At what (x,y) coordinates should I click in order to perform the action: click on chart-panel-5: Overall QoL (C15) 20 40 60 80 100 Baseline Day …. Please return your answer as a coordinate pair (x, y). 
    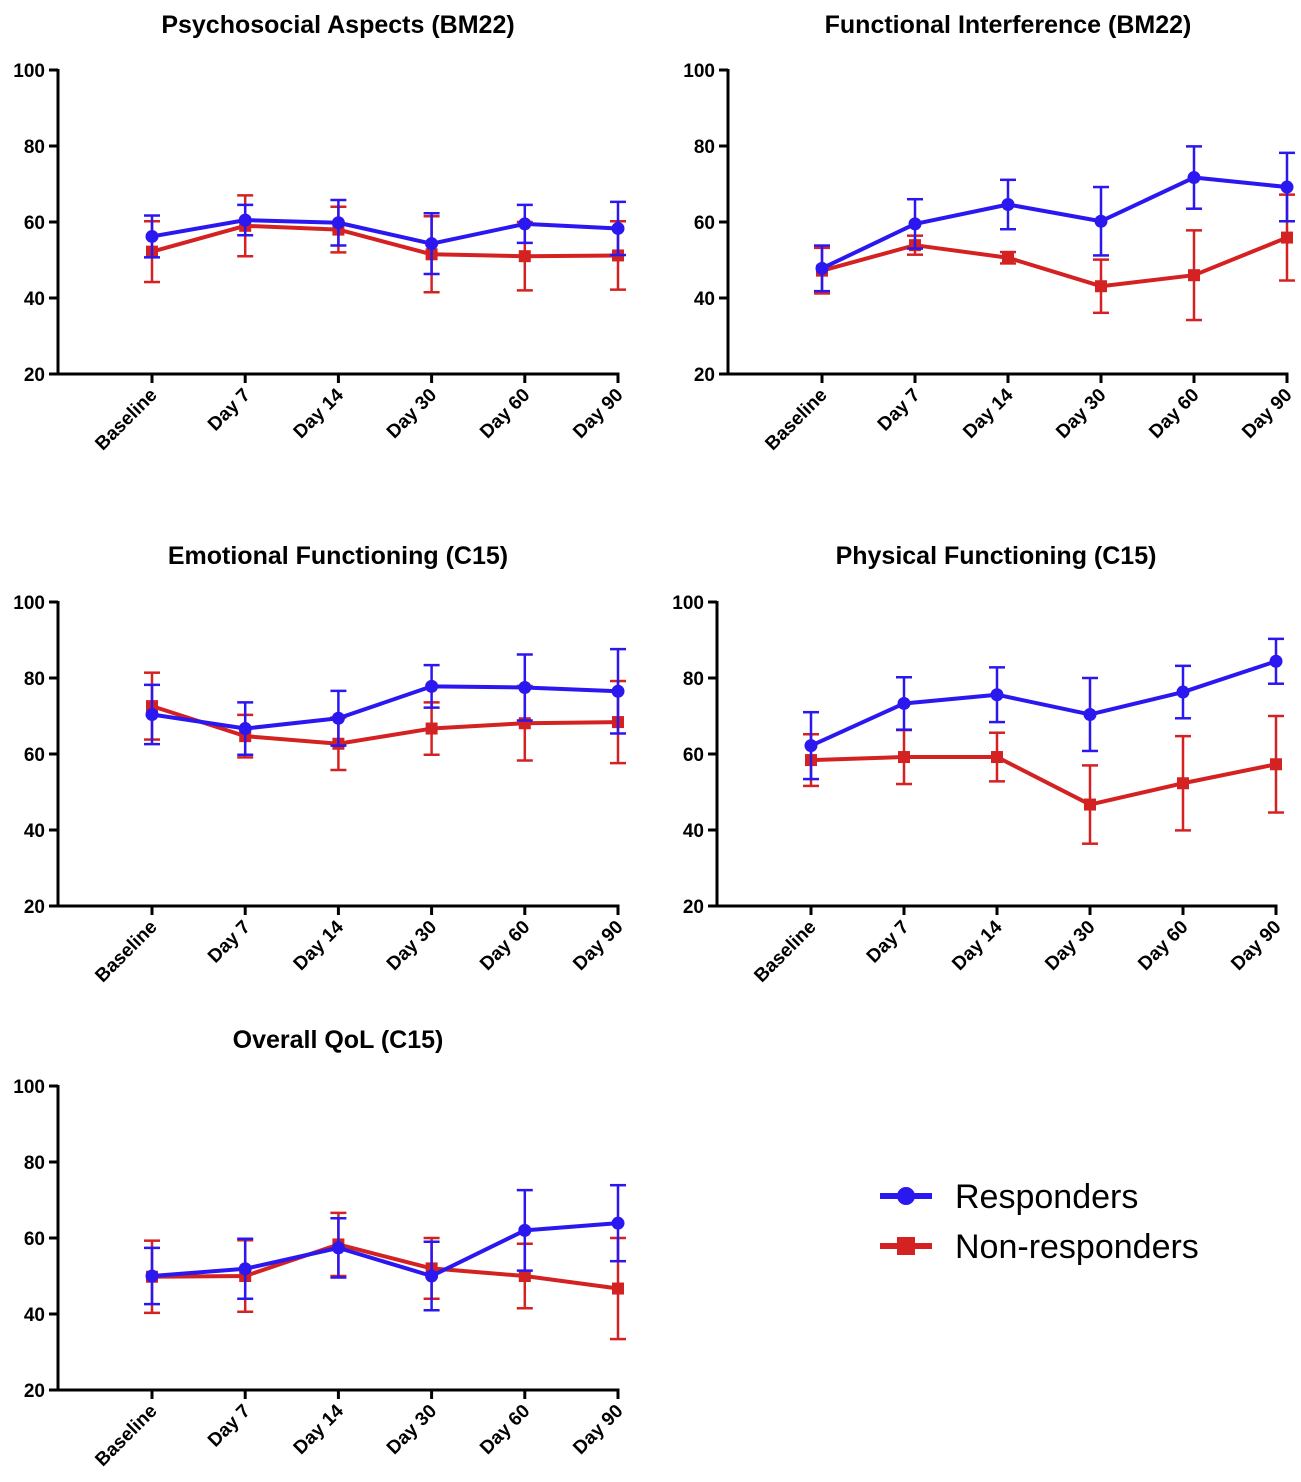
    Looking at the image, I should click on (320, 1248).